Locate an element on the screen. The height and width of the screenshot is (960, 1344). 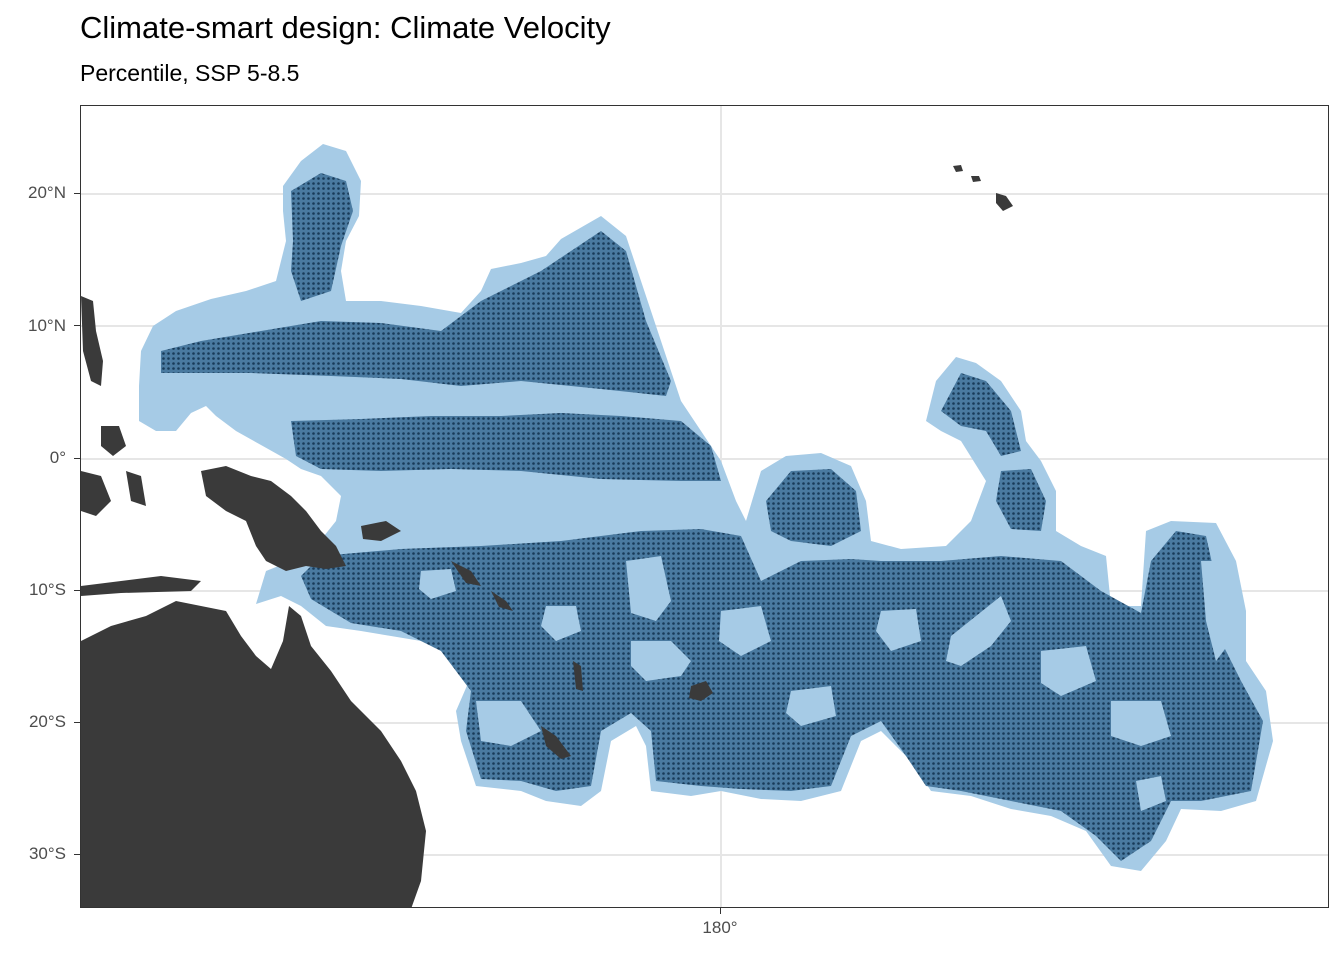
hawaii is located at coordinates (1004, 202).